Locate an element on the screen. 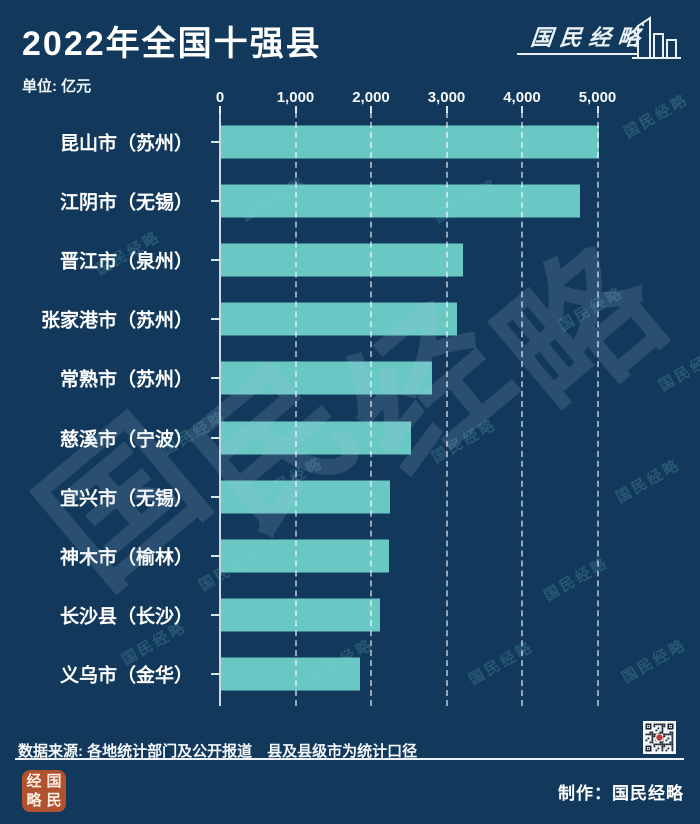  footer-divider is located at coordinates (349, 759).